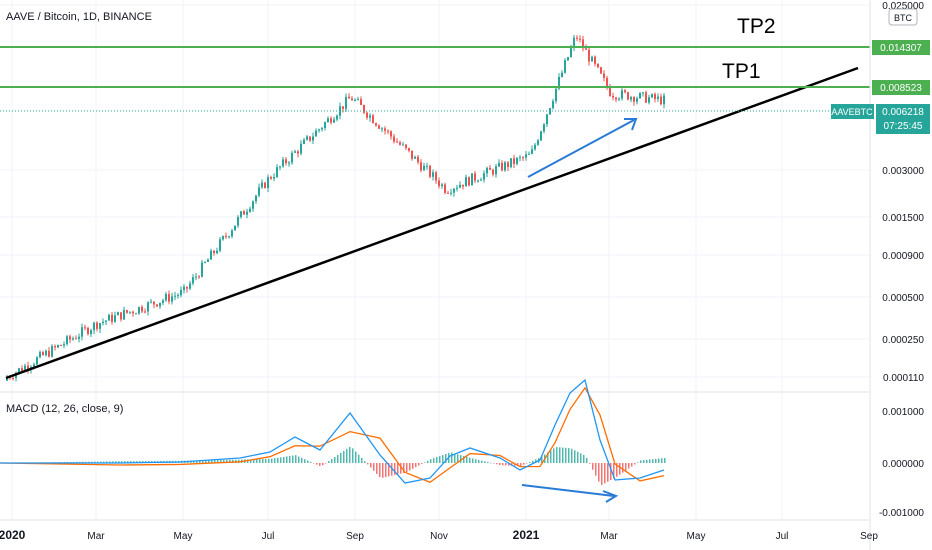 The height and width of the screenshot is (550, 932). I want to click on current-price-tag: 0.006218 07:25:45, so click(903, 119).